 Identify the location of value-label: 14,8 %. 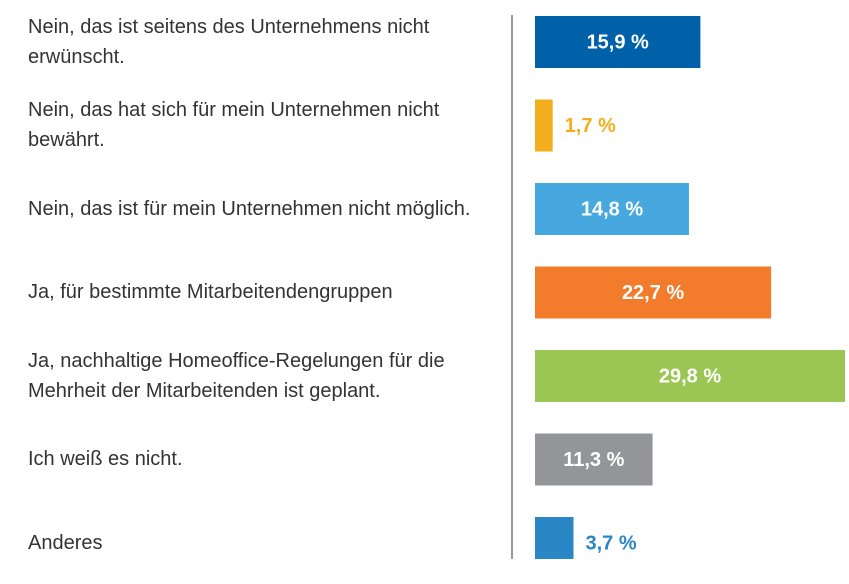
(612, 209).